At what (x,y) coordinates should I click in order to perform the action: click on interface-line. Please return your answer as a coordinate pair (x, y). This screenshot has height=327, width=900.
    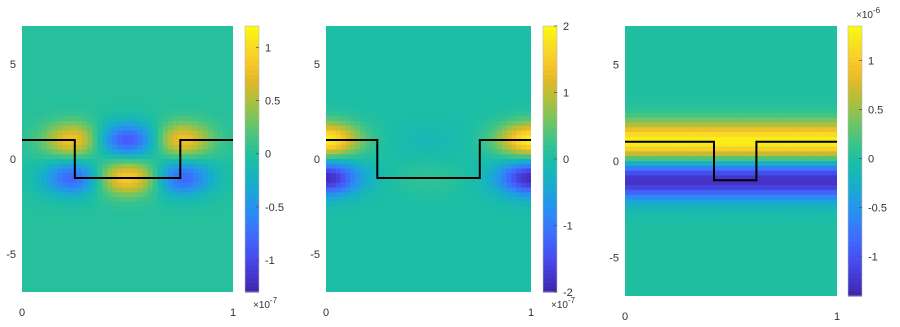
    Looking at the image, I should click on (127, 159).